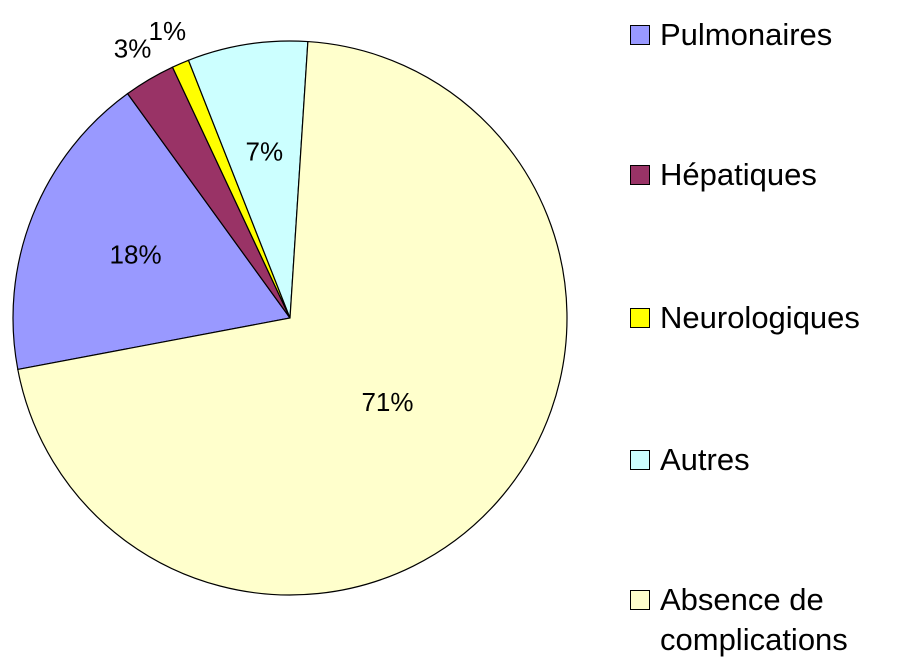 The width and height of the screenshot is (907, 659). I want to click on legend-label: Neurologiques, so click(760, 317).